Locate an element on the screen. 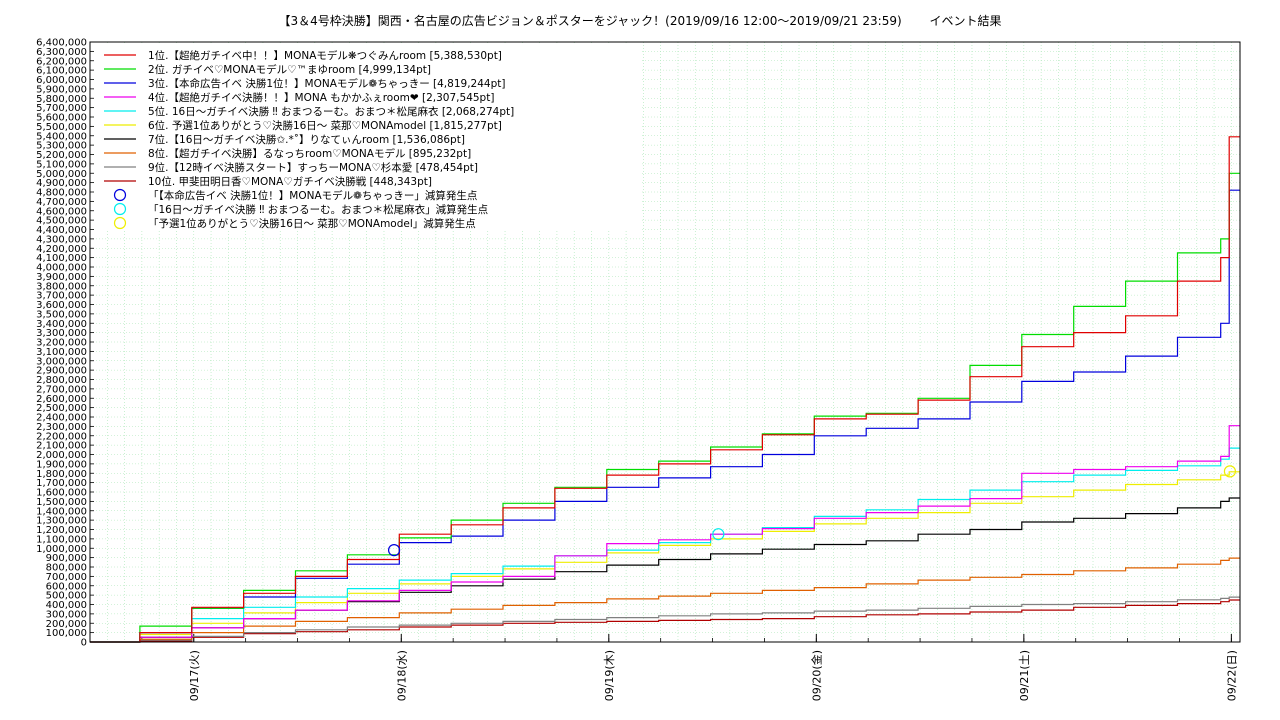 The image size is (1280, 720). y-tick-label: 5,500,000 is located at coordinates (61, 127).